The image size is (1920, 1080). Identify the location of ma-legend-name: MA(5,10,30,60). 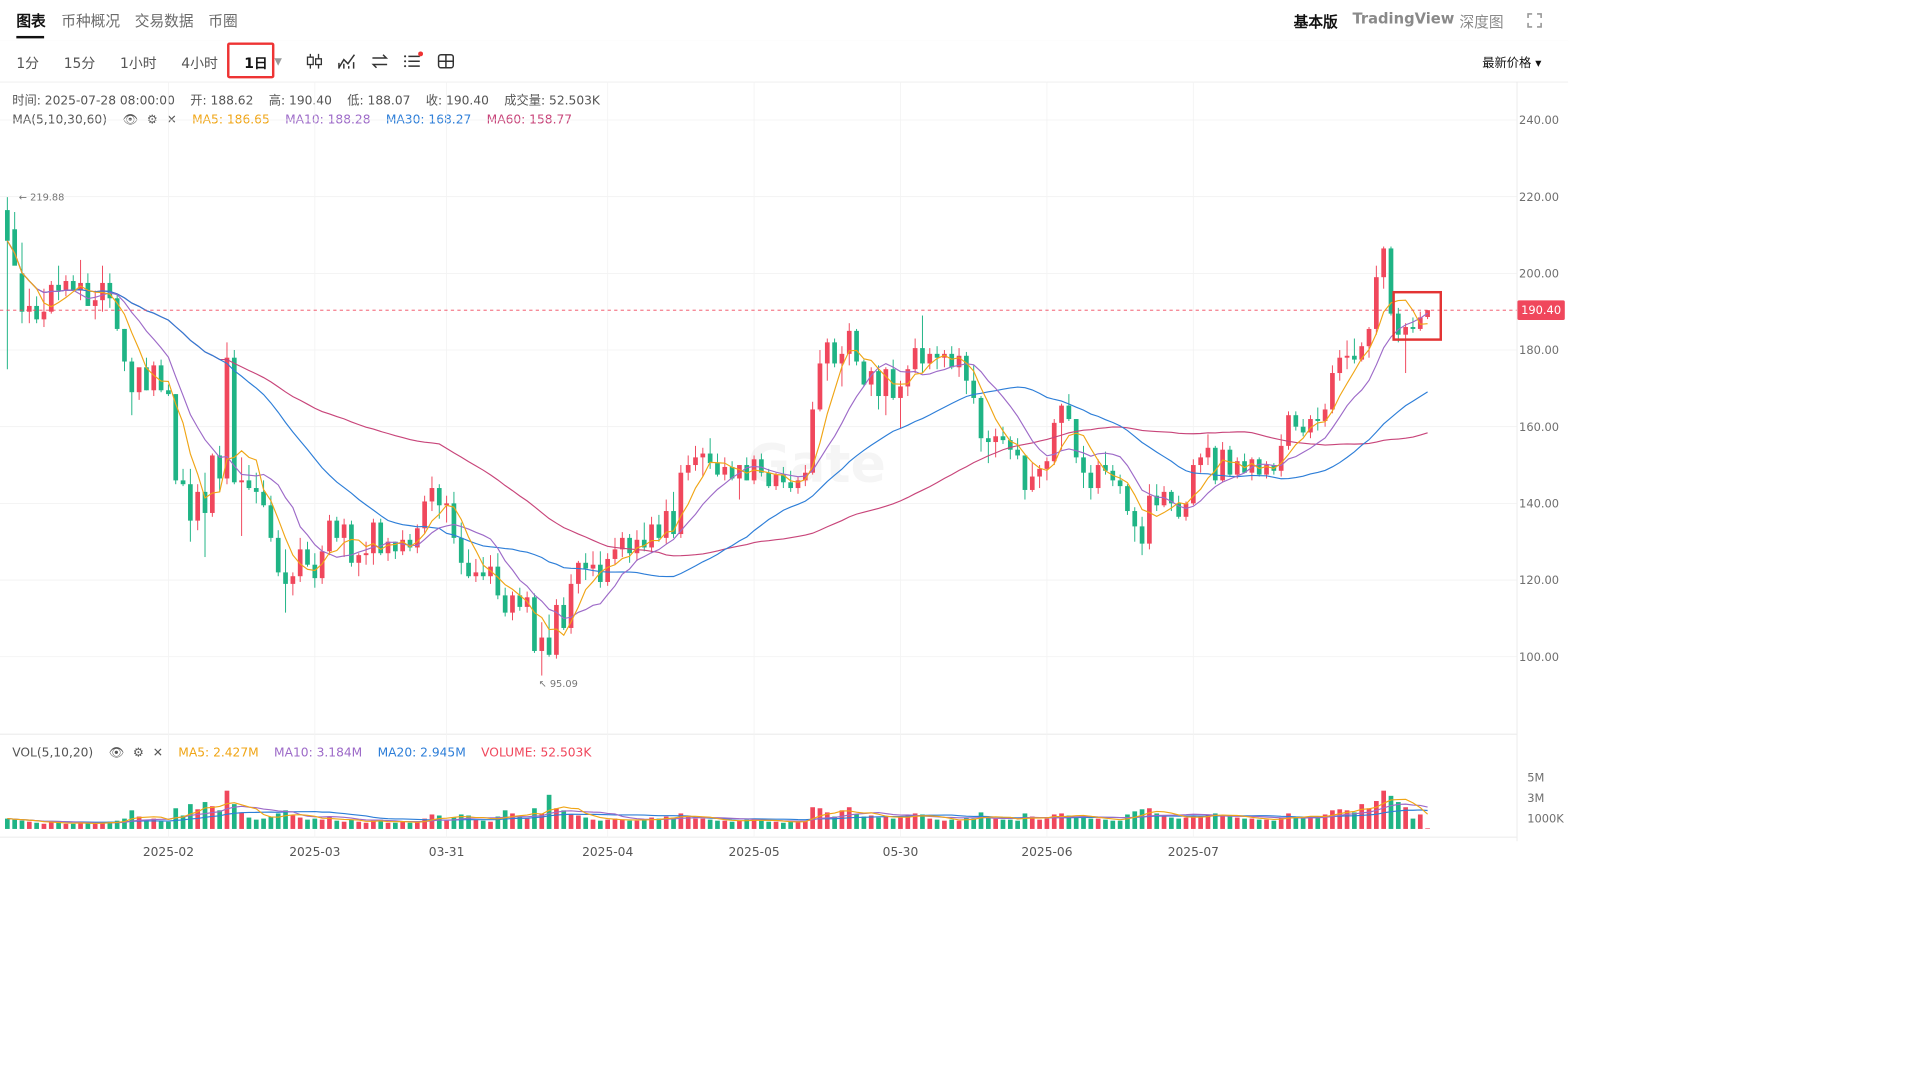
(60, 119).